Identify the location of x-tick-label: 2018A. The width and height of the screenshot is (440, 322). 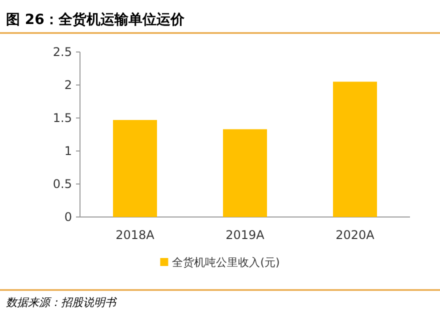
(136, 235).